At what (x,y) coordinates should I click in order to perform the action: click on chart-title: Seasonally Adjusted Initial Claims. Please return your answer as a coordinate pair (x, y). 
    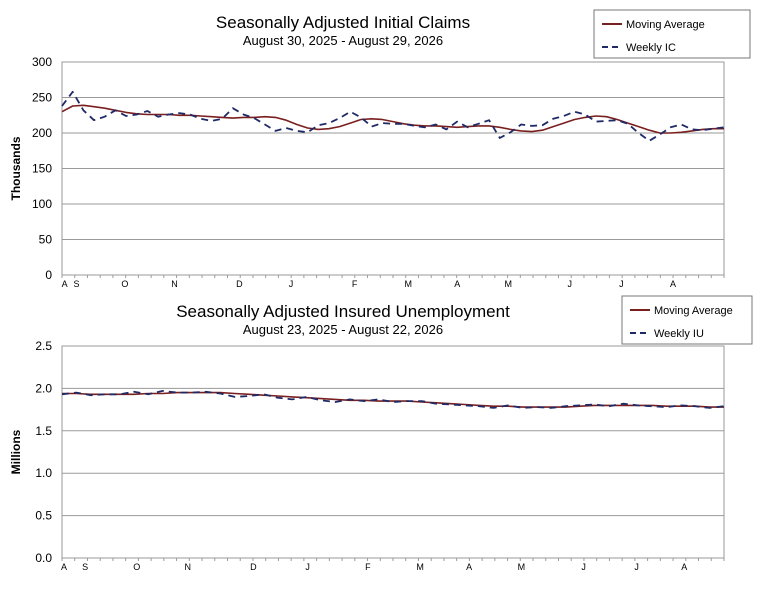
    Looking at the image, I should click on (343, 22).